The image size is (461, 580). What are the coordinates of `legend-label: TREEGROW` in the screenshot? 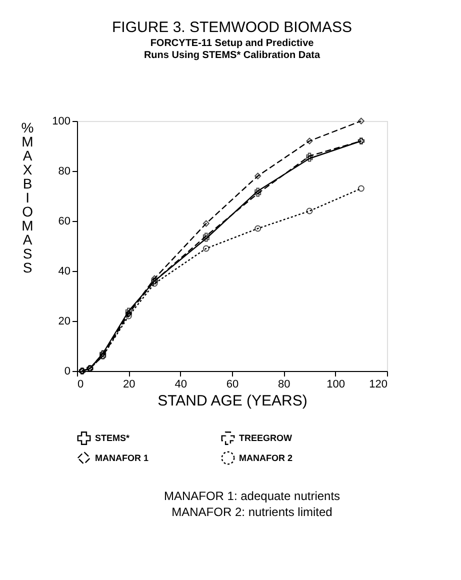 It's located at (266, 438).